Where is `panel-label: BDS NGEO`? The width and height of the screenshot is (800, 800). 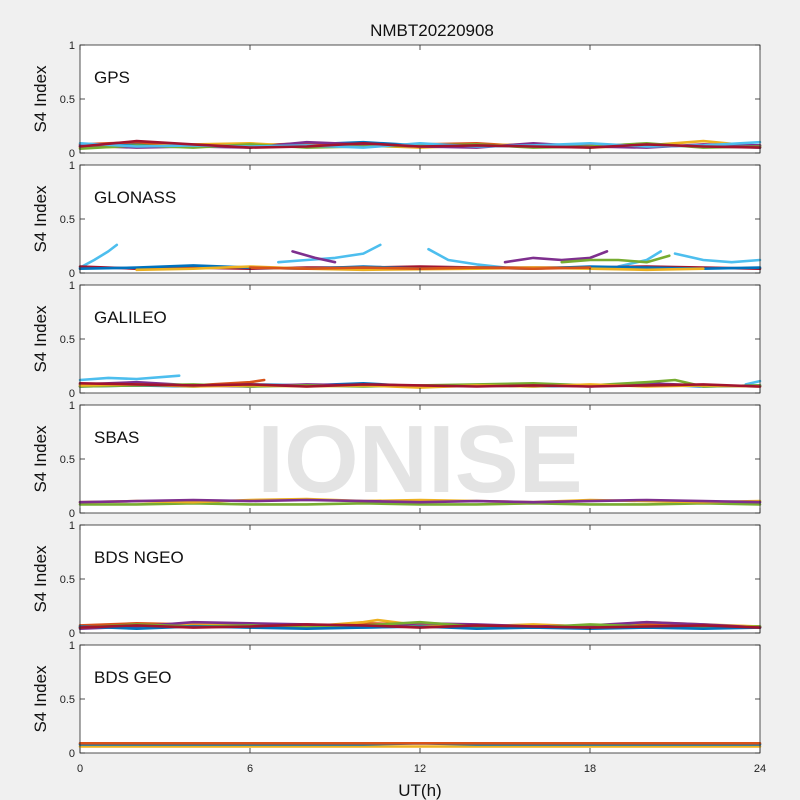
panel-label: BDS NGEO is located at coordinates (139, 557).